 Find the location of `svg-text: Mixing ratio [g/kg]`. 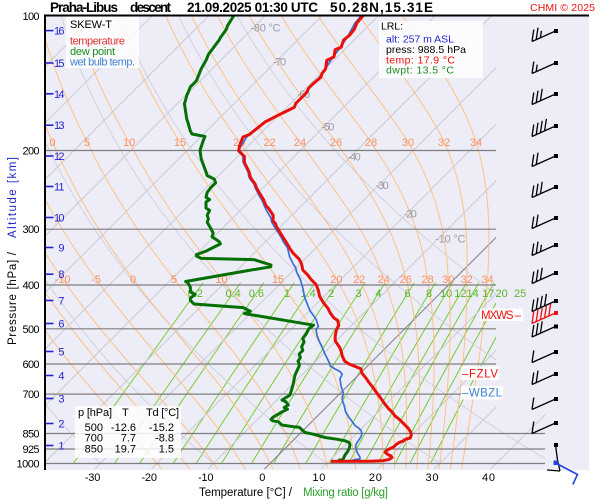

svg-text: Mixing ratio [g/kg] is located at coordinates (345, 493).